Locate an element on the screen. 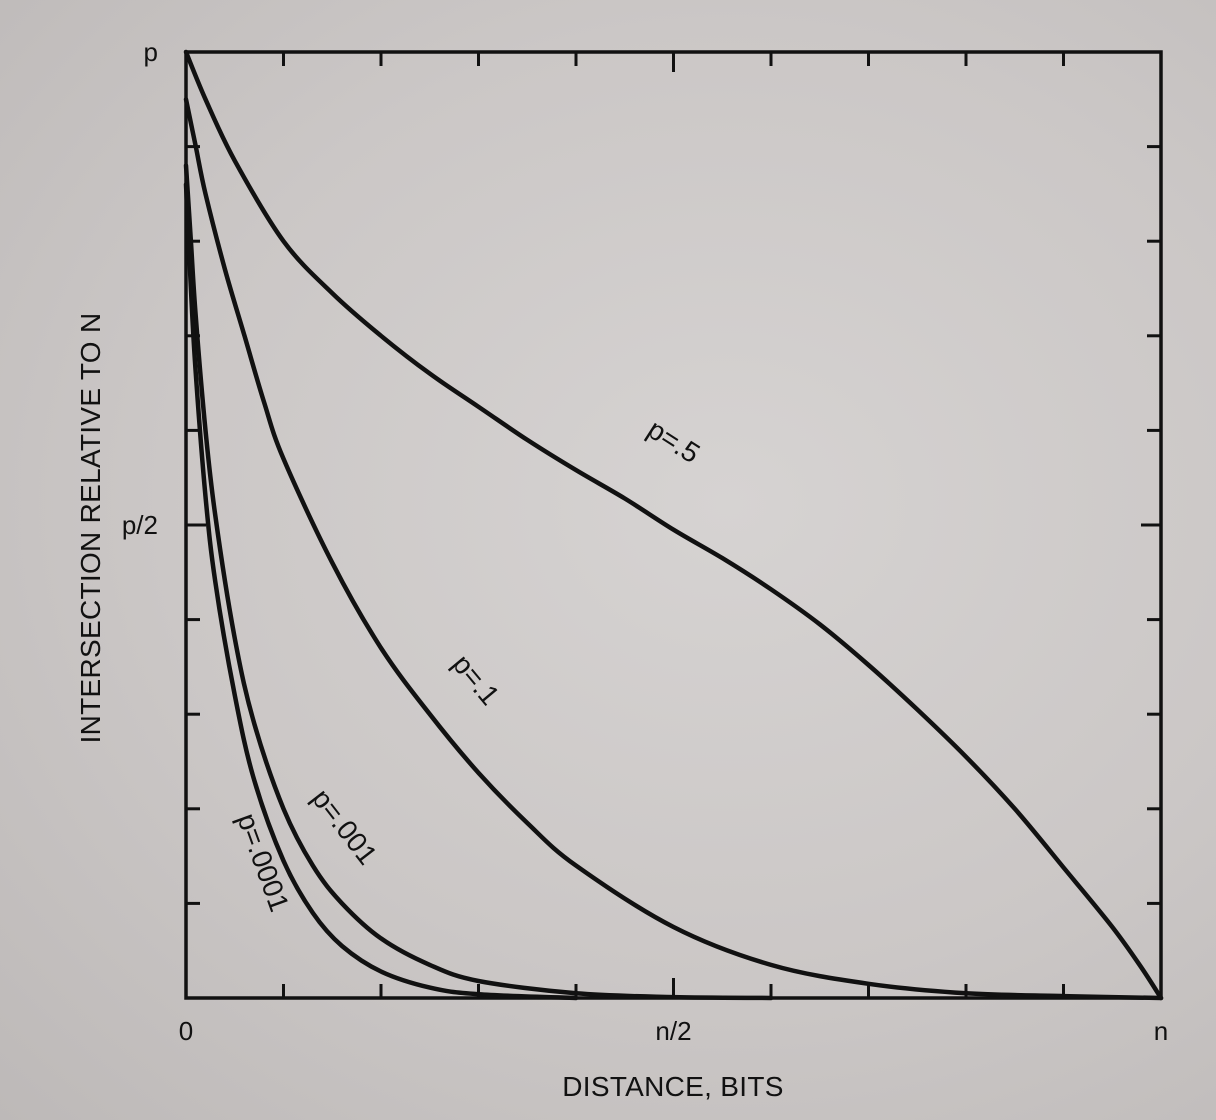  y-tick-label: p/2 is located at coordinates (140, 525).